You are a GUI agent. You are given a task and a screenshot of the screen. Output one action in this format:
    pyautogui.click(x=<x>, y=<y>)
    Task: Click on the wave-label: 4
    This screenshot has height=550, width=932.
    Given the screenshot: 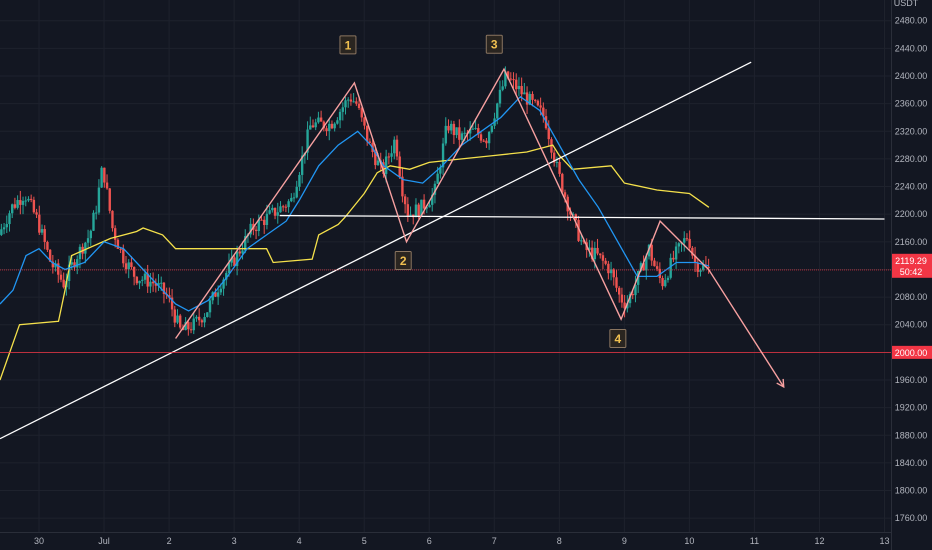 What is the action you would take?
    pyautogui.click(x=618, y=339)
    